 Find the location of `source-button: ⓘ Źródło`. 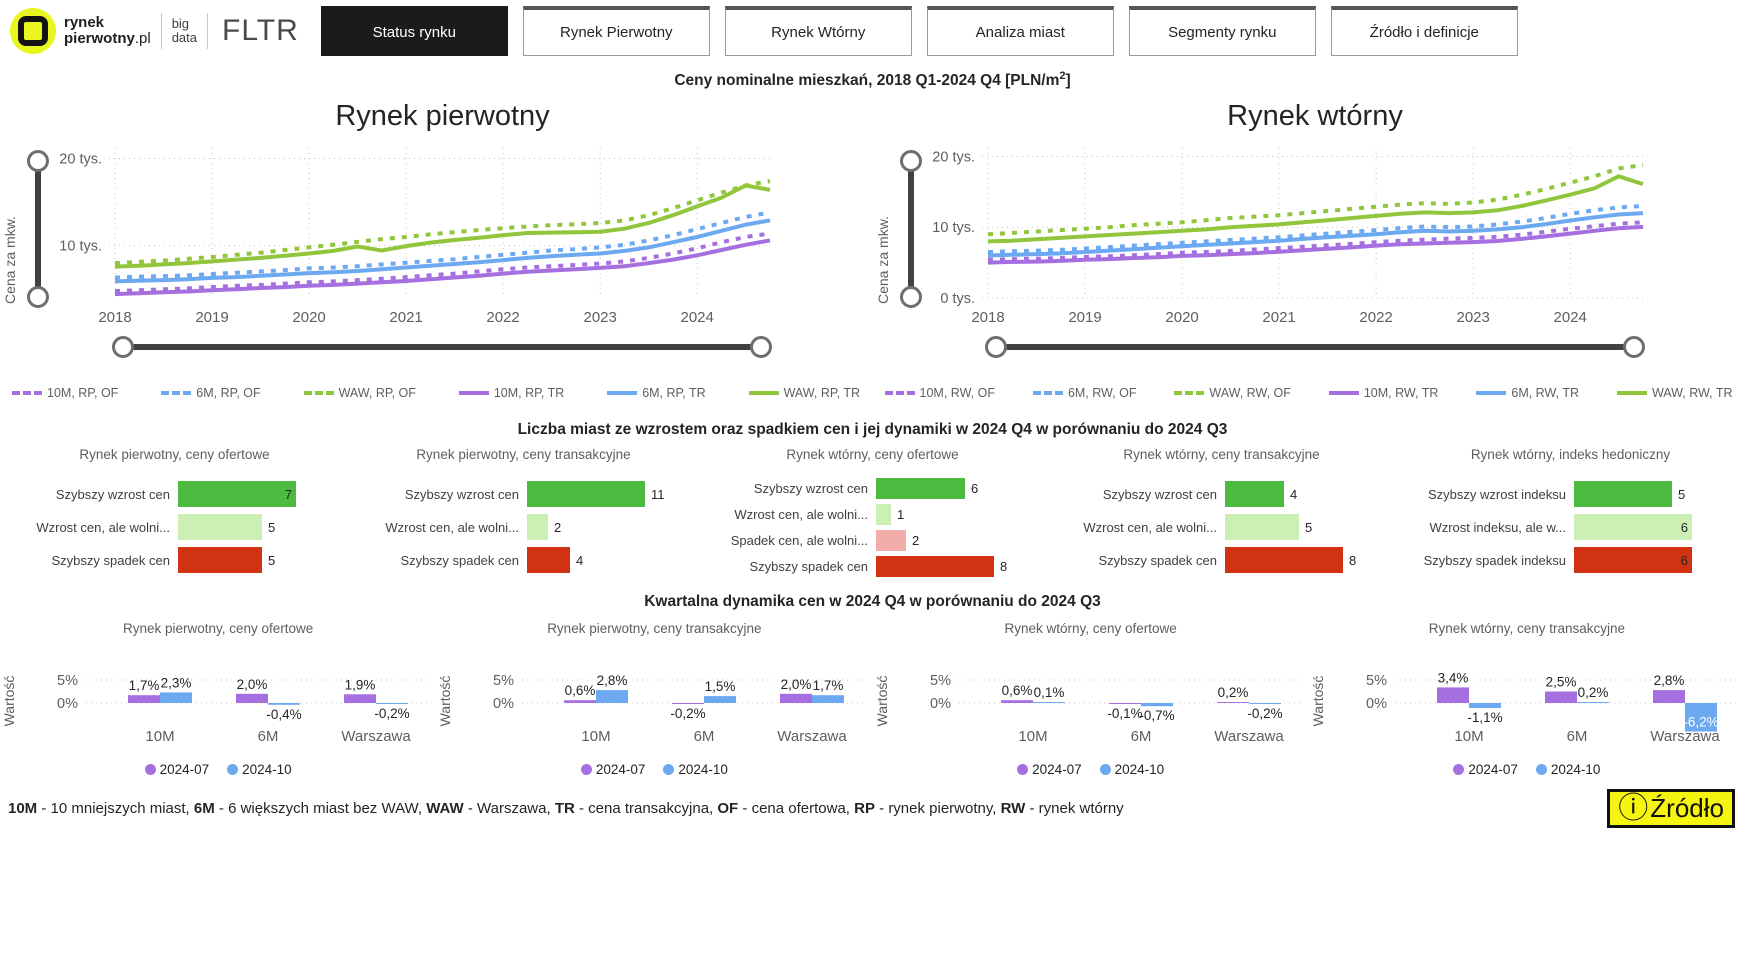

source-button: ⓘ Źródło is located at coordinates (1671, 808).